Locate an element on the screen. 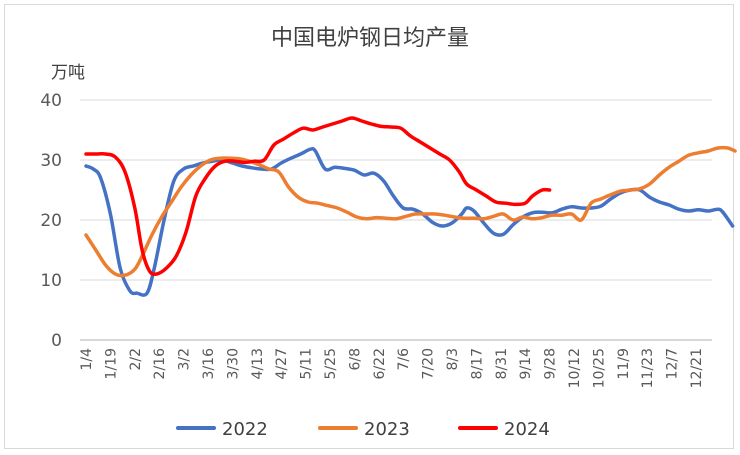  x-tick-label: 12/7 is located at coordinates (673, 363).